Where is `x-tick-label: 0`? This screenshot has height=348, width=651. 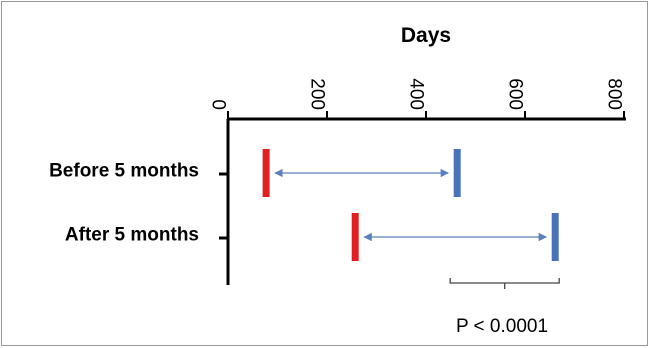
x-tick-label: 0 is located at coordinates (218, 104).